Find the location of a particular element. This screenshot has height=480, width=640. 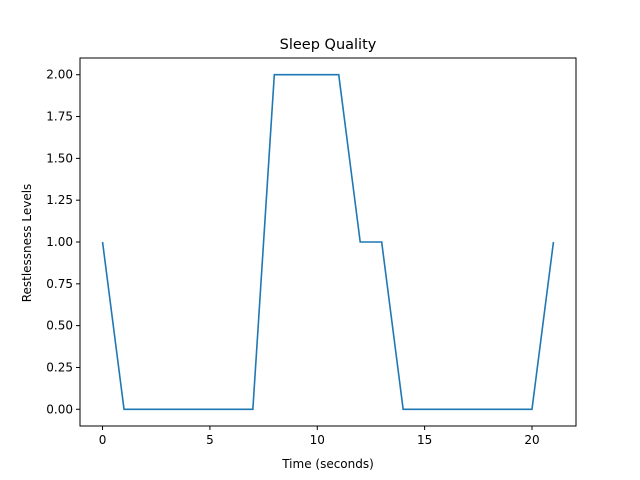

y-tick-label: 1.25 is located at coordinates (59, 200).